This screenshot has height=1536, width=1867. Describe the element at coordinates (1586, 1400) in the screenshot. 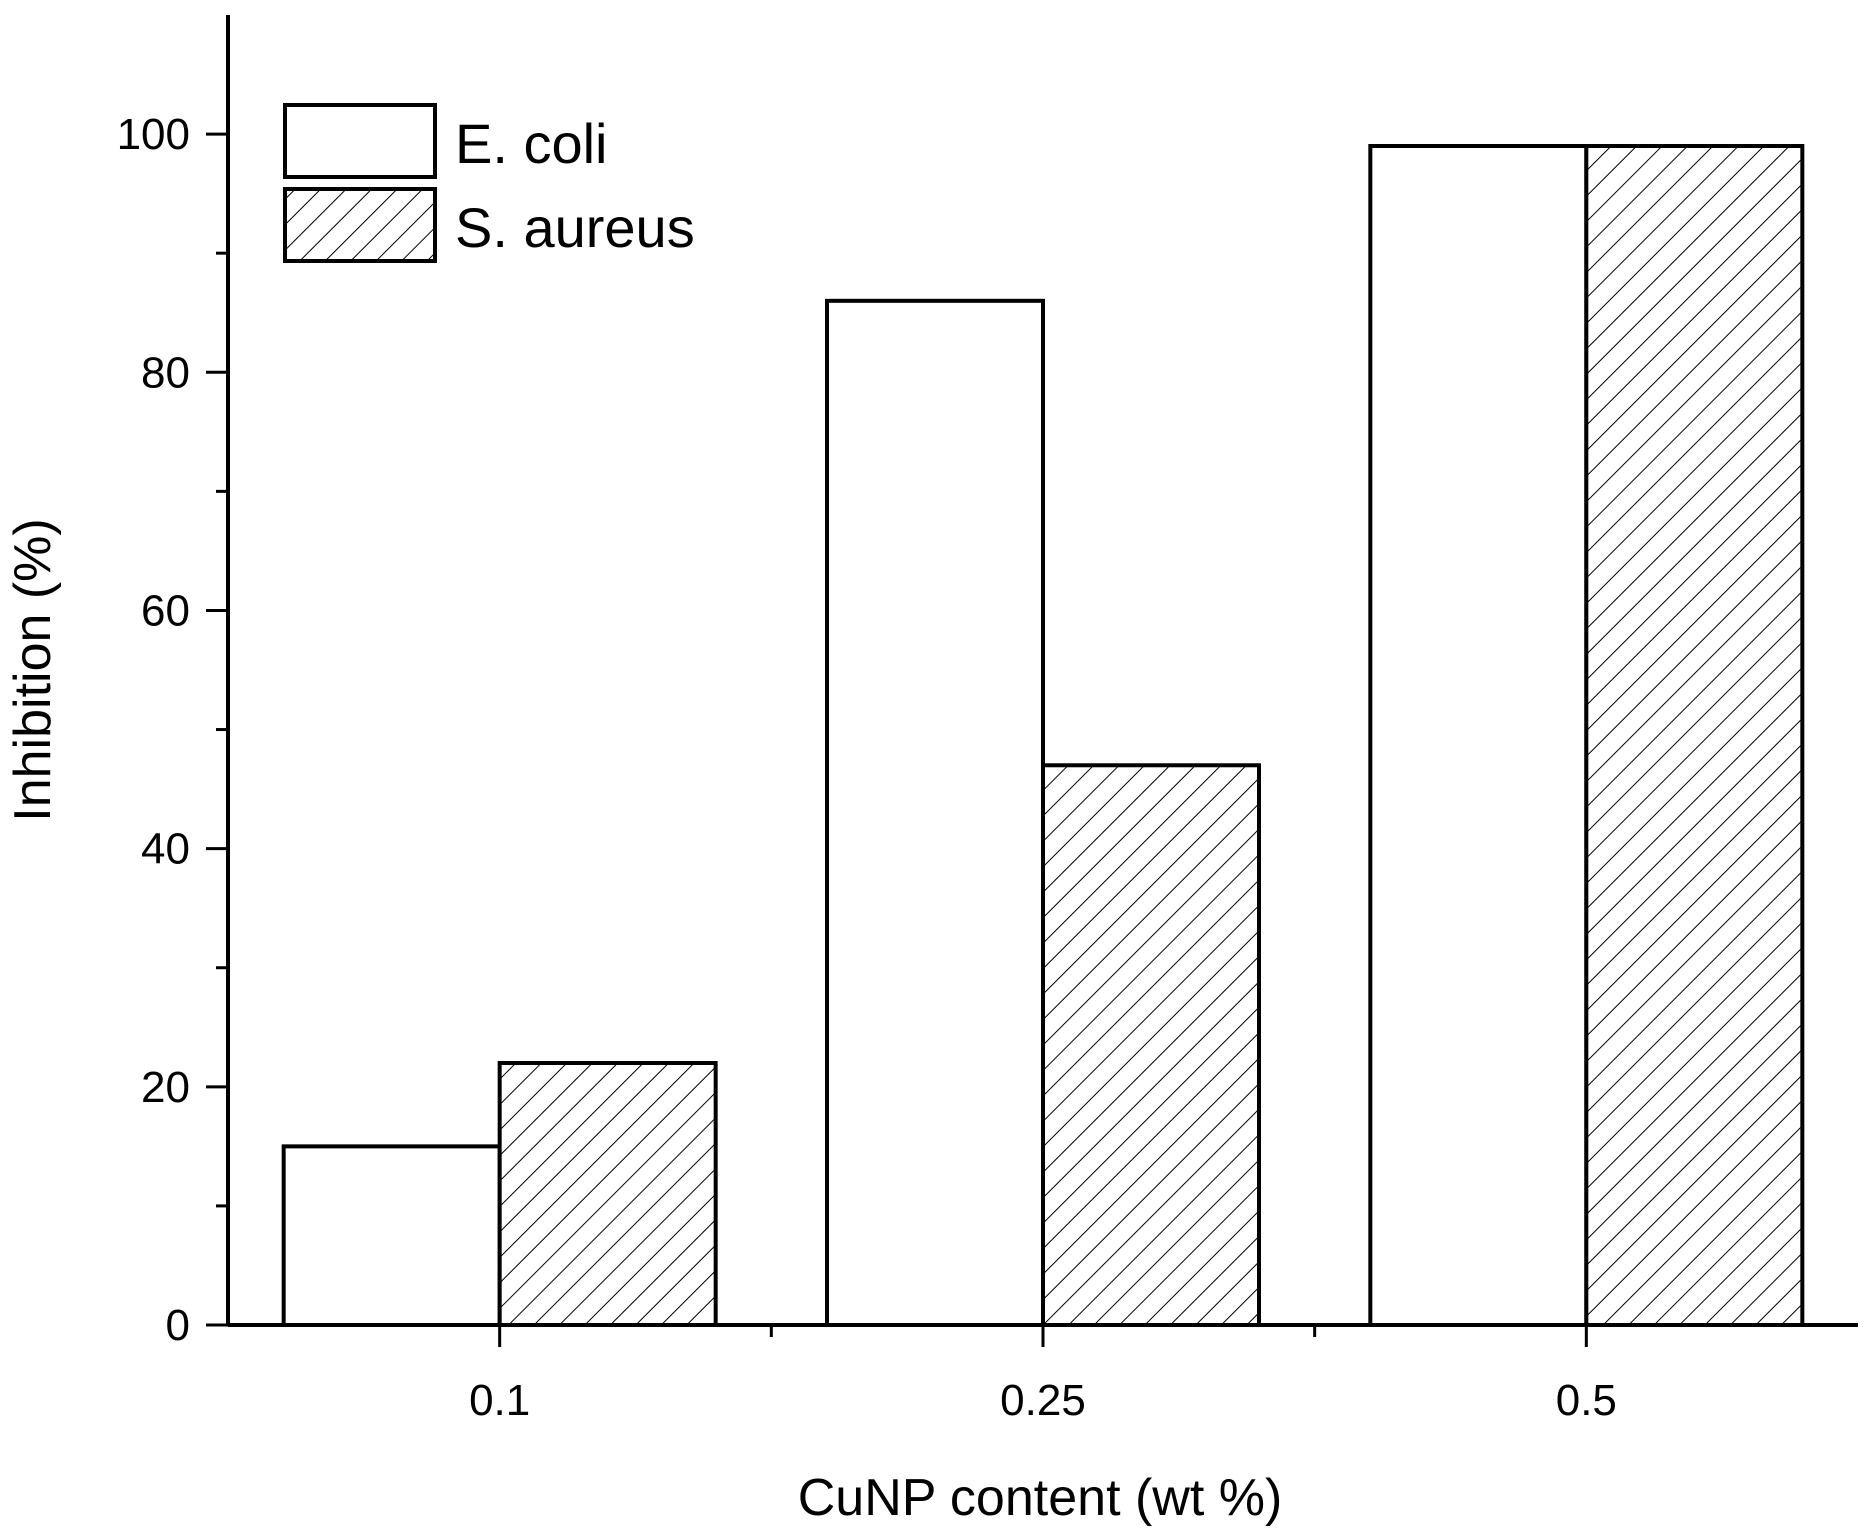

I see `x-tick-label: 0.5` at that location.